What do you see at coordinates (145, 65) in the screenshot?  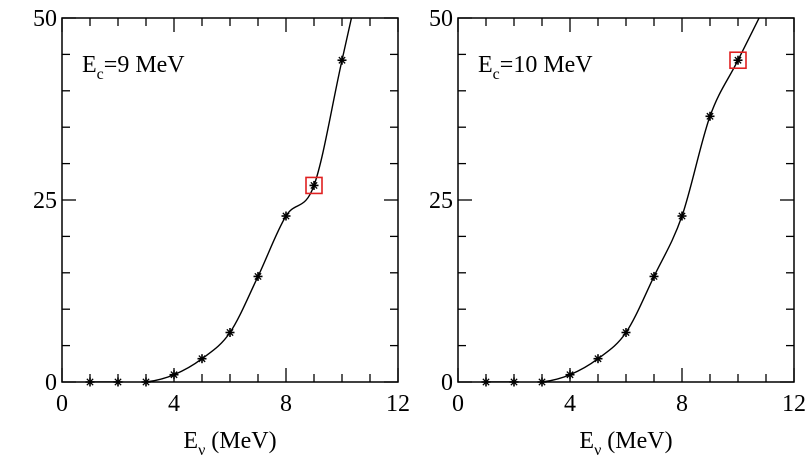 I see `energy-cut-label-rest: =9 MeV` at bounding box center [145, 65].